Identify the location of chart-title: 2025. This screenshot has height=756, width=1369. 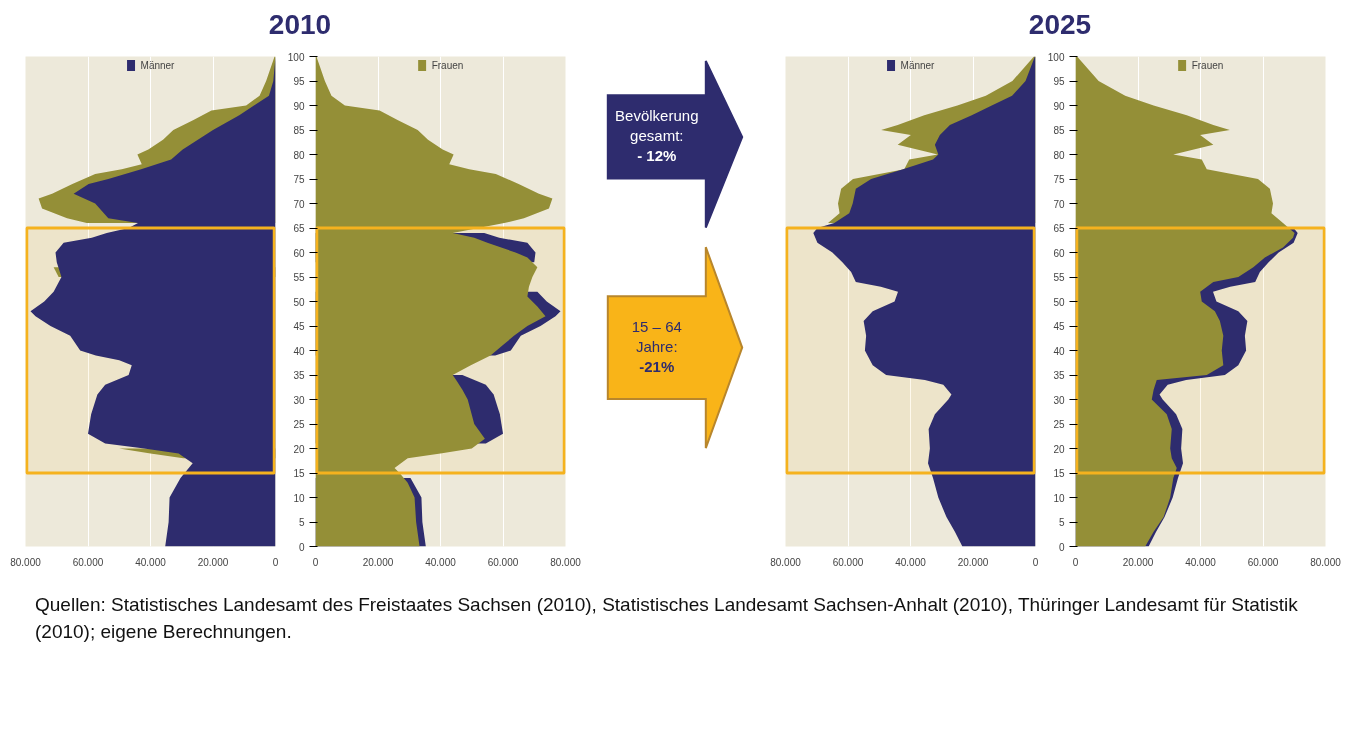
(1060, 25).